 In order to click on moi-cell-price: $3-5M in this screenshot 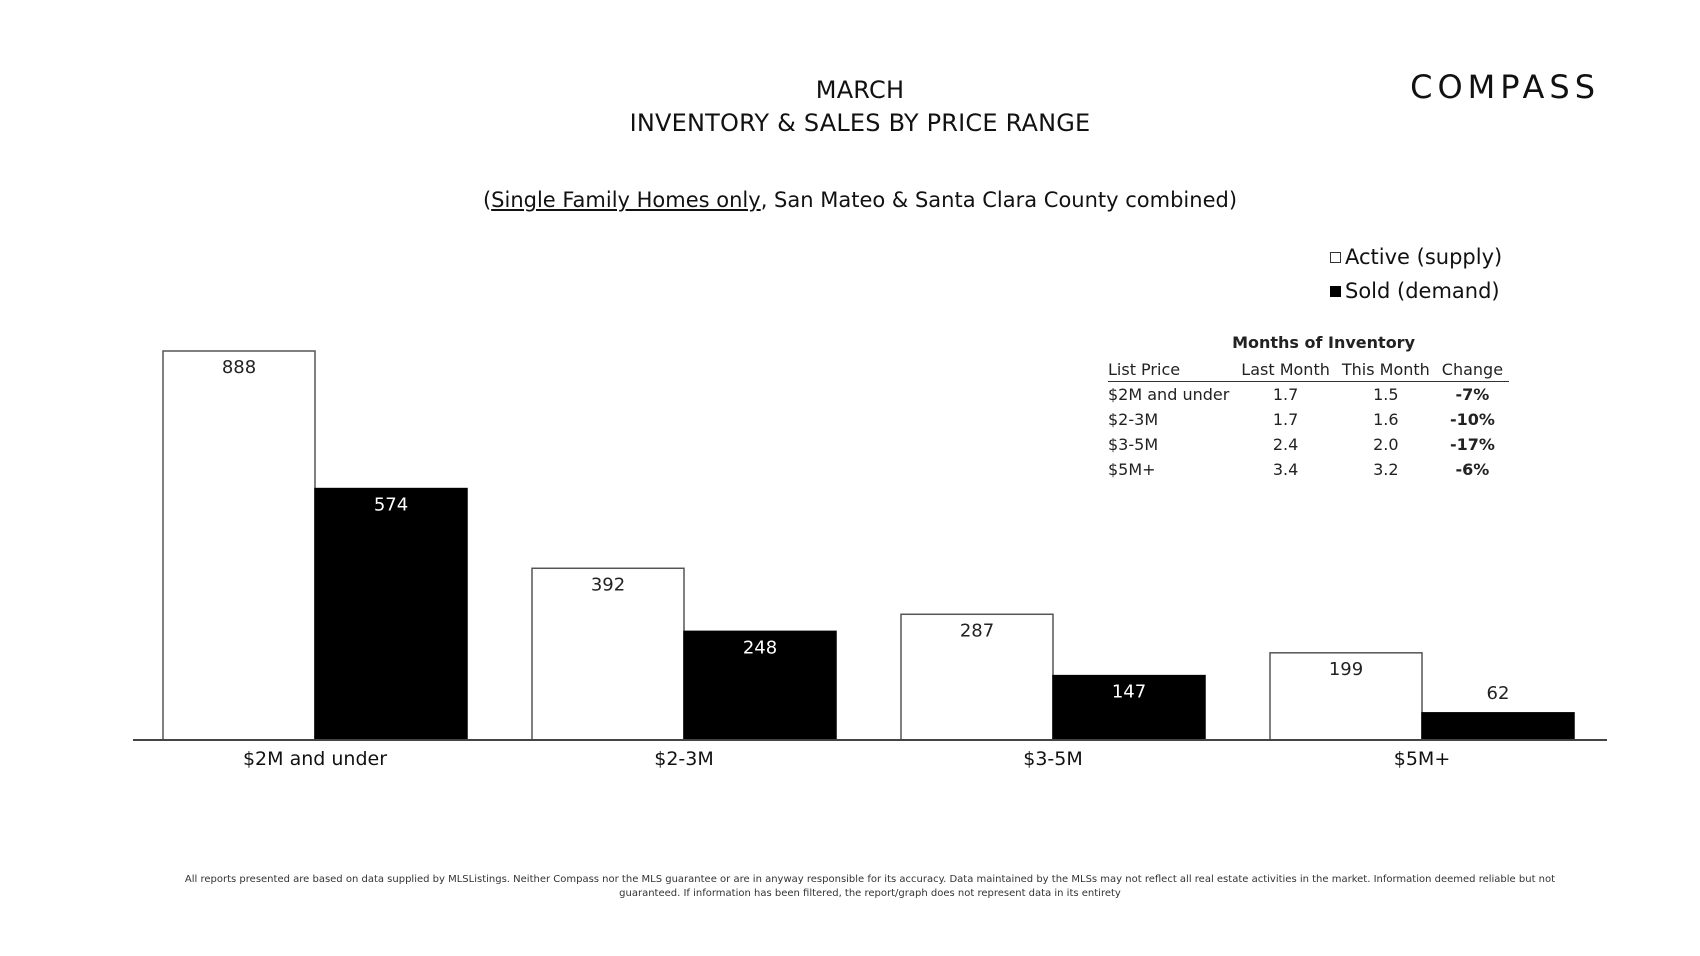, I will do `click(1133, 444)`.